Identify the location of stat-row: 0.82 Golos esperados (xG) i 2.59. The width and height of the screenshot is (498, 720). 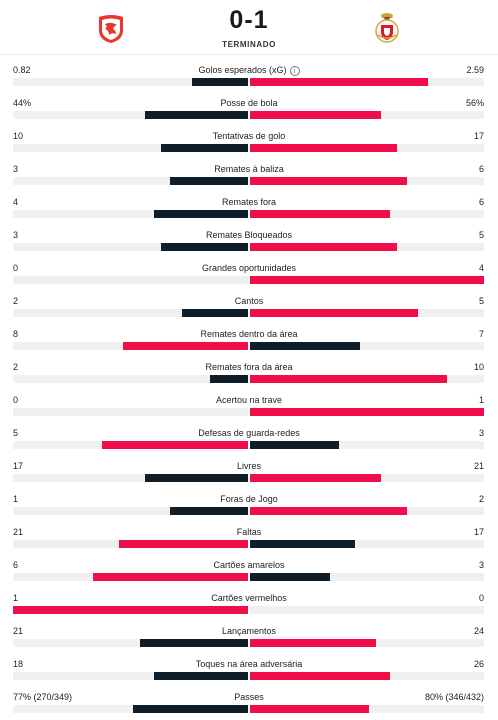
(249, 71).